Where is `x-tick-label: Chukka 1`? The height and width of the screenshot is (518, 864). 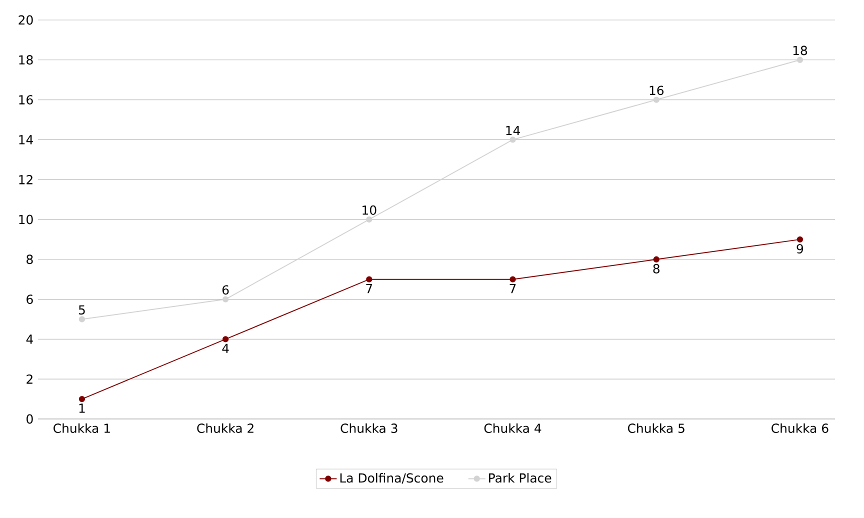
x-tick-label: Chukka 1 is located at coordinates (82, 428).